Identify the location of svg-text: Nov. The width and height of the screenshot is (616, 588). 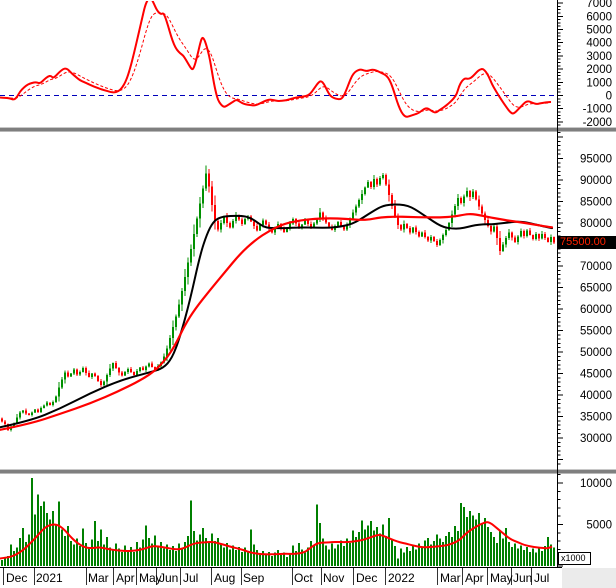
(333, 578).